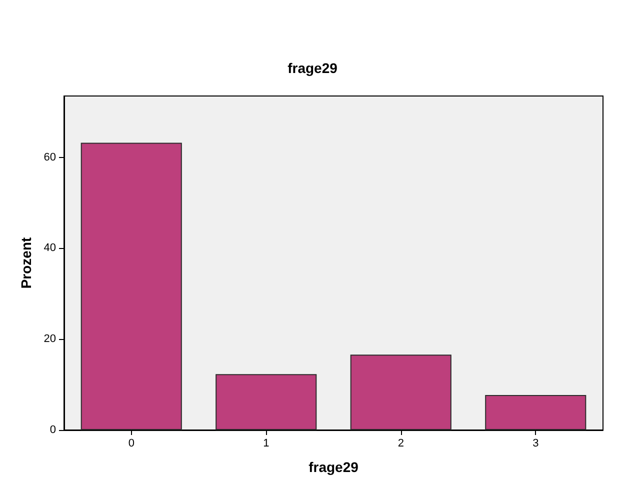  What do you see at coordinates (53, 430) in the screenshot?
I see `y-tick-label: 0` at bounding box center [53, 430].